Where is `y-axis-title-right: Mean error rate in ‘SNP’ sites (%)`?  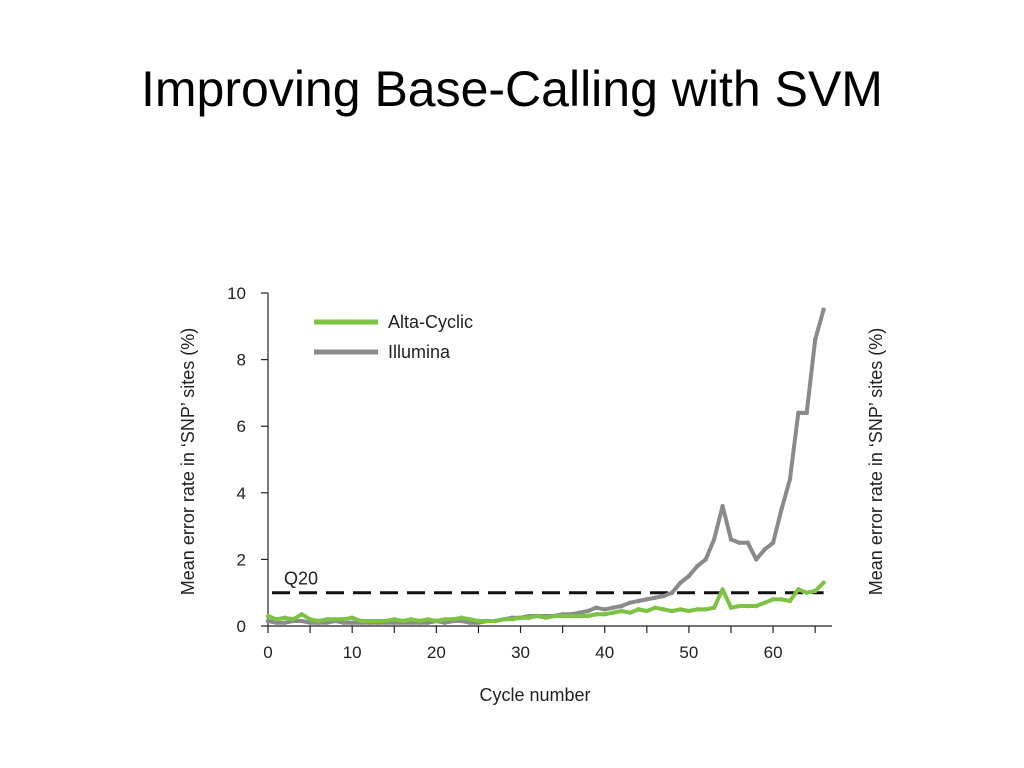 y-axis-title-right: Mean error rate in ‘SNP’ sites (%) is located at coordinates (876, 461).